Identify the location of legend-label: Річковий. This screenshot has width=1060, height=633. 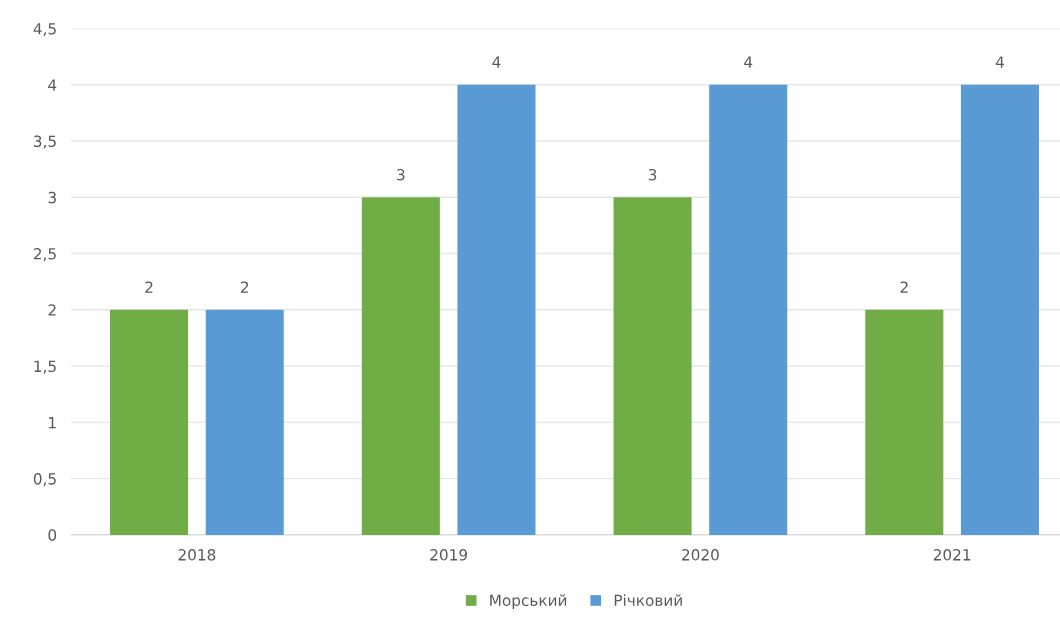
(648, 600).